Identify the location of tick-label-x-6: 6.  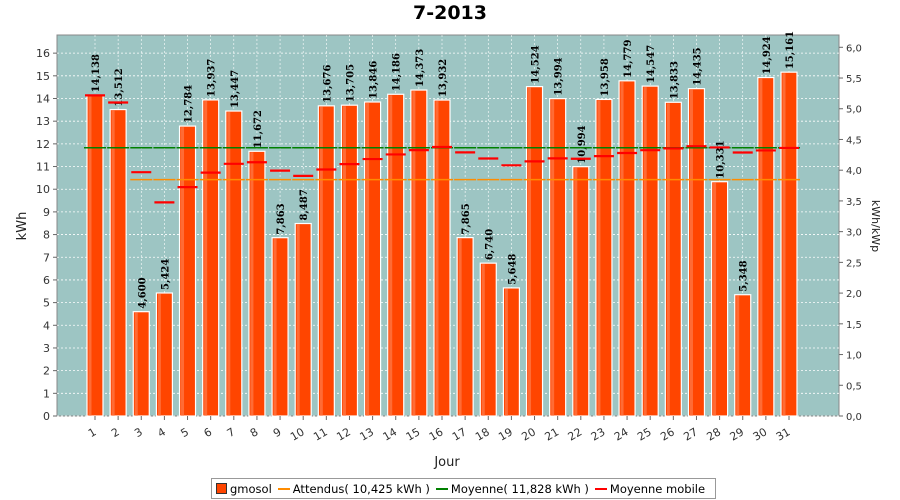
(208, 432).